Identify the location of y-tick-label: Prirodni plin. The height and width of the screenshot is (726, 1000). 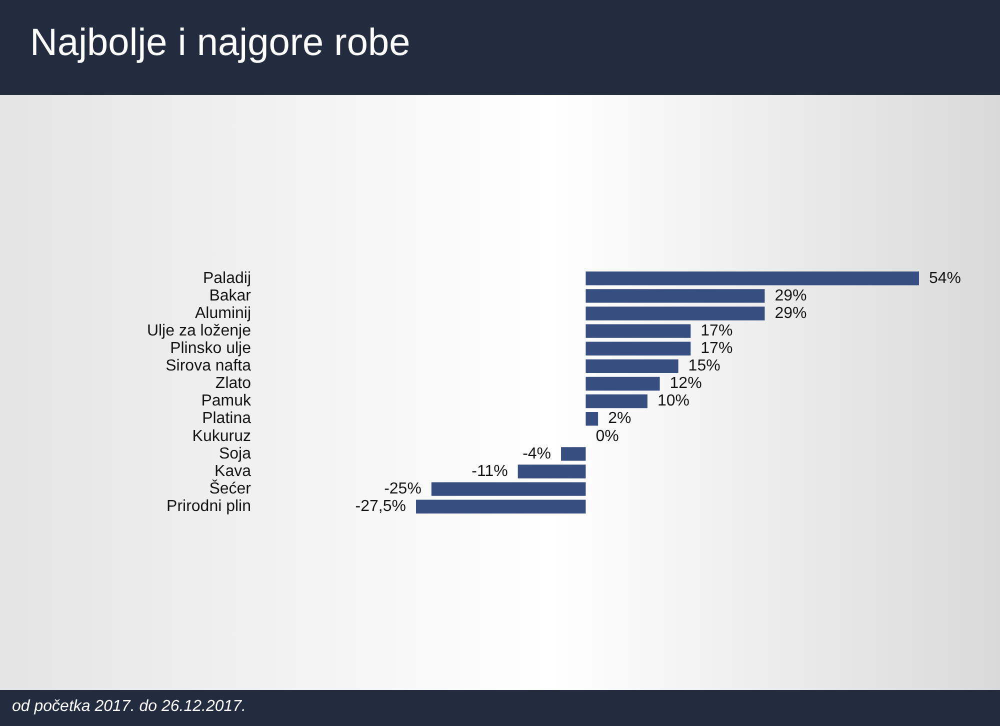
(208, 507).